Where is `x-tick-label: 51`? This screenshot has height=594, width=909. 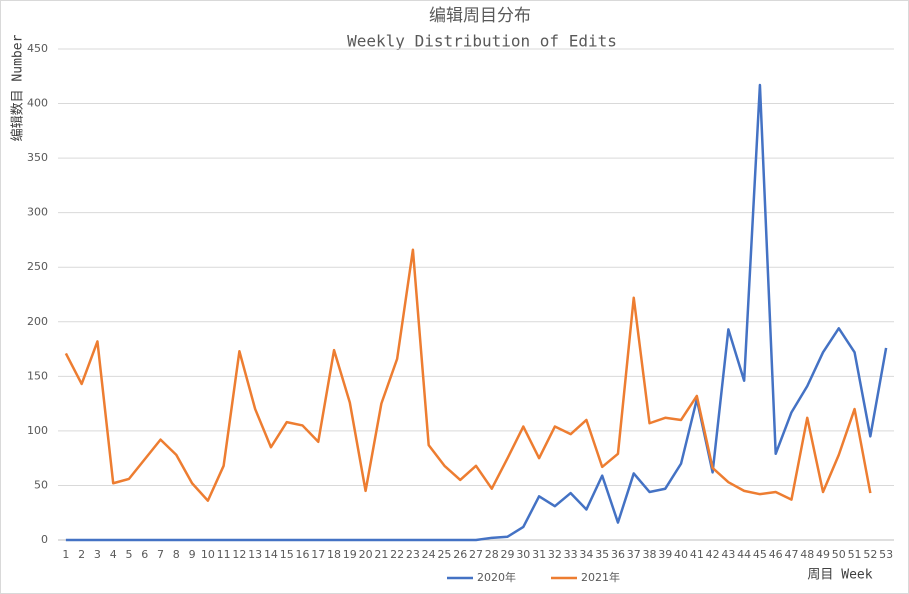
x-tick-label: 51 is located at coordinates (855, 554).